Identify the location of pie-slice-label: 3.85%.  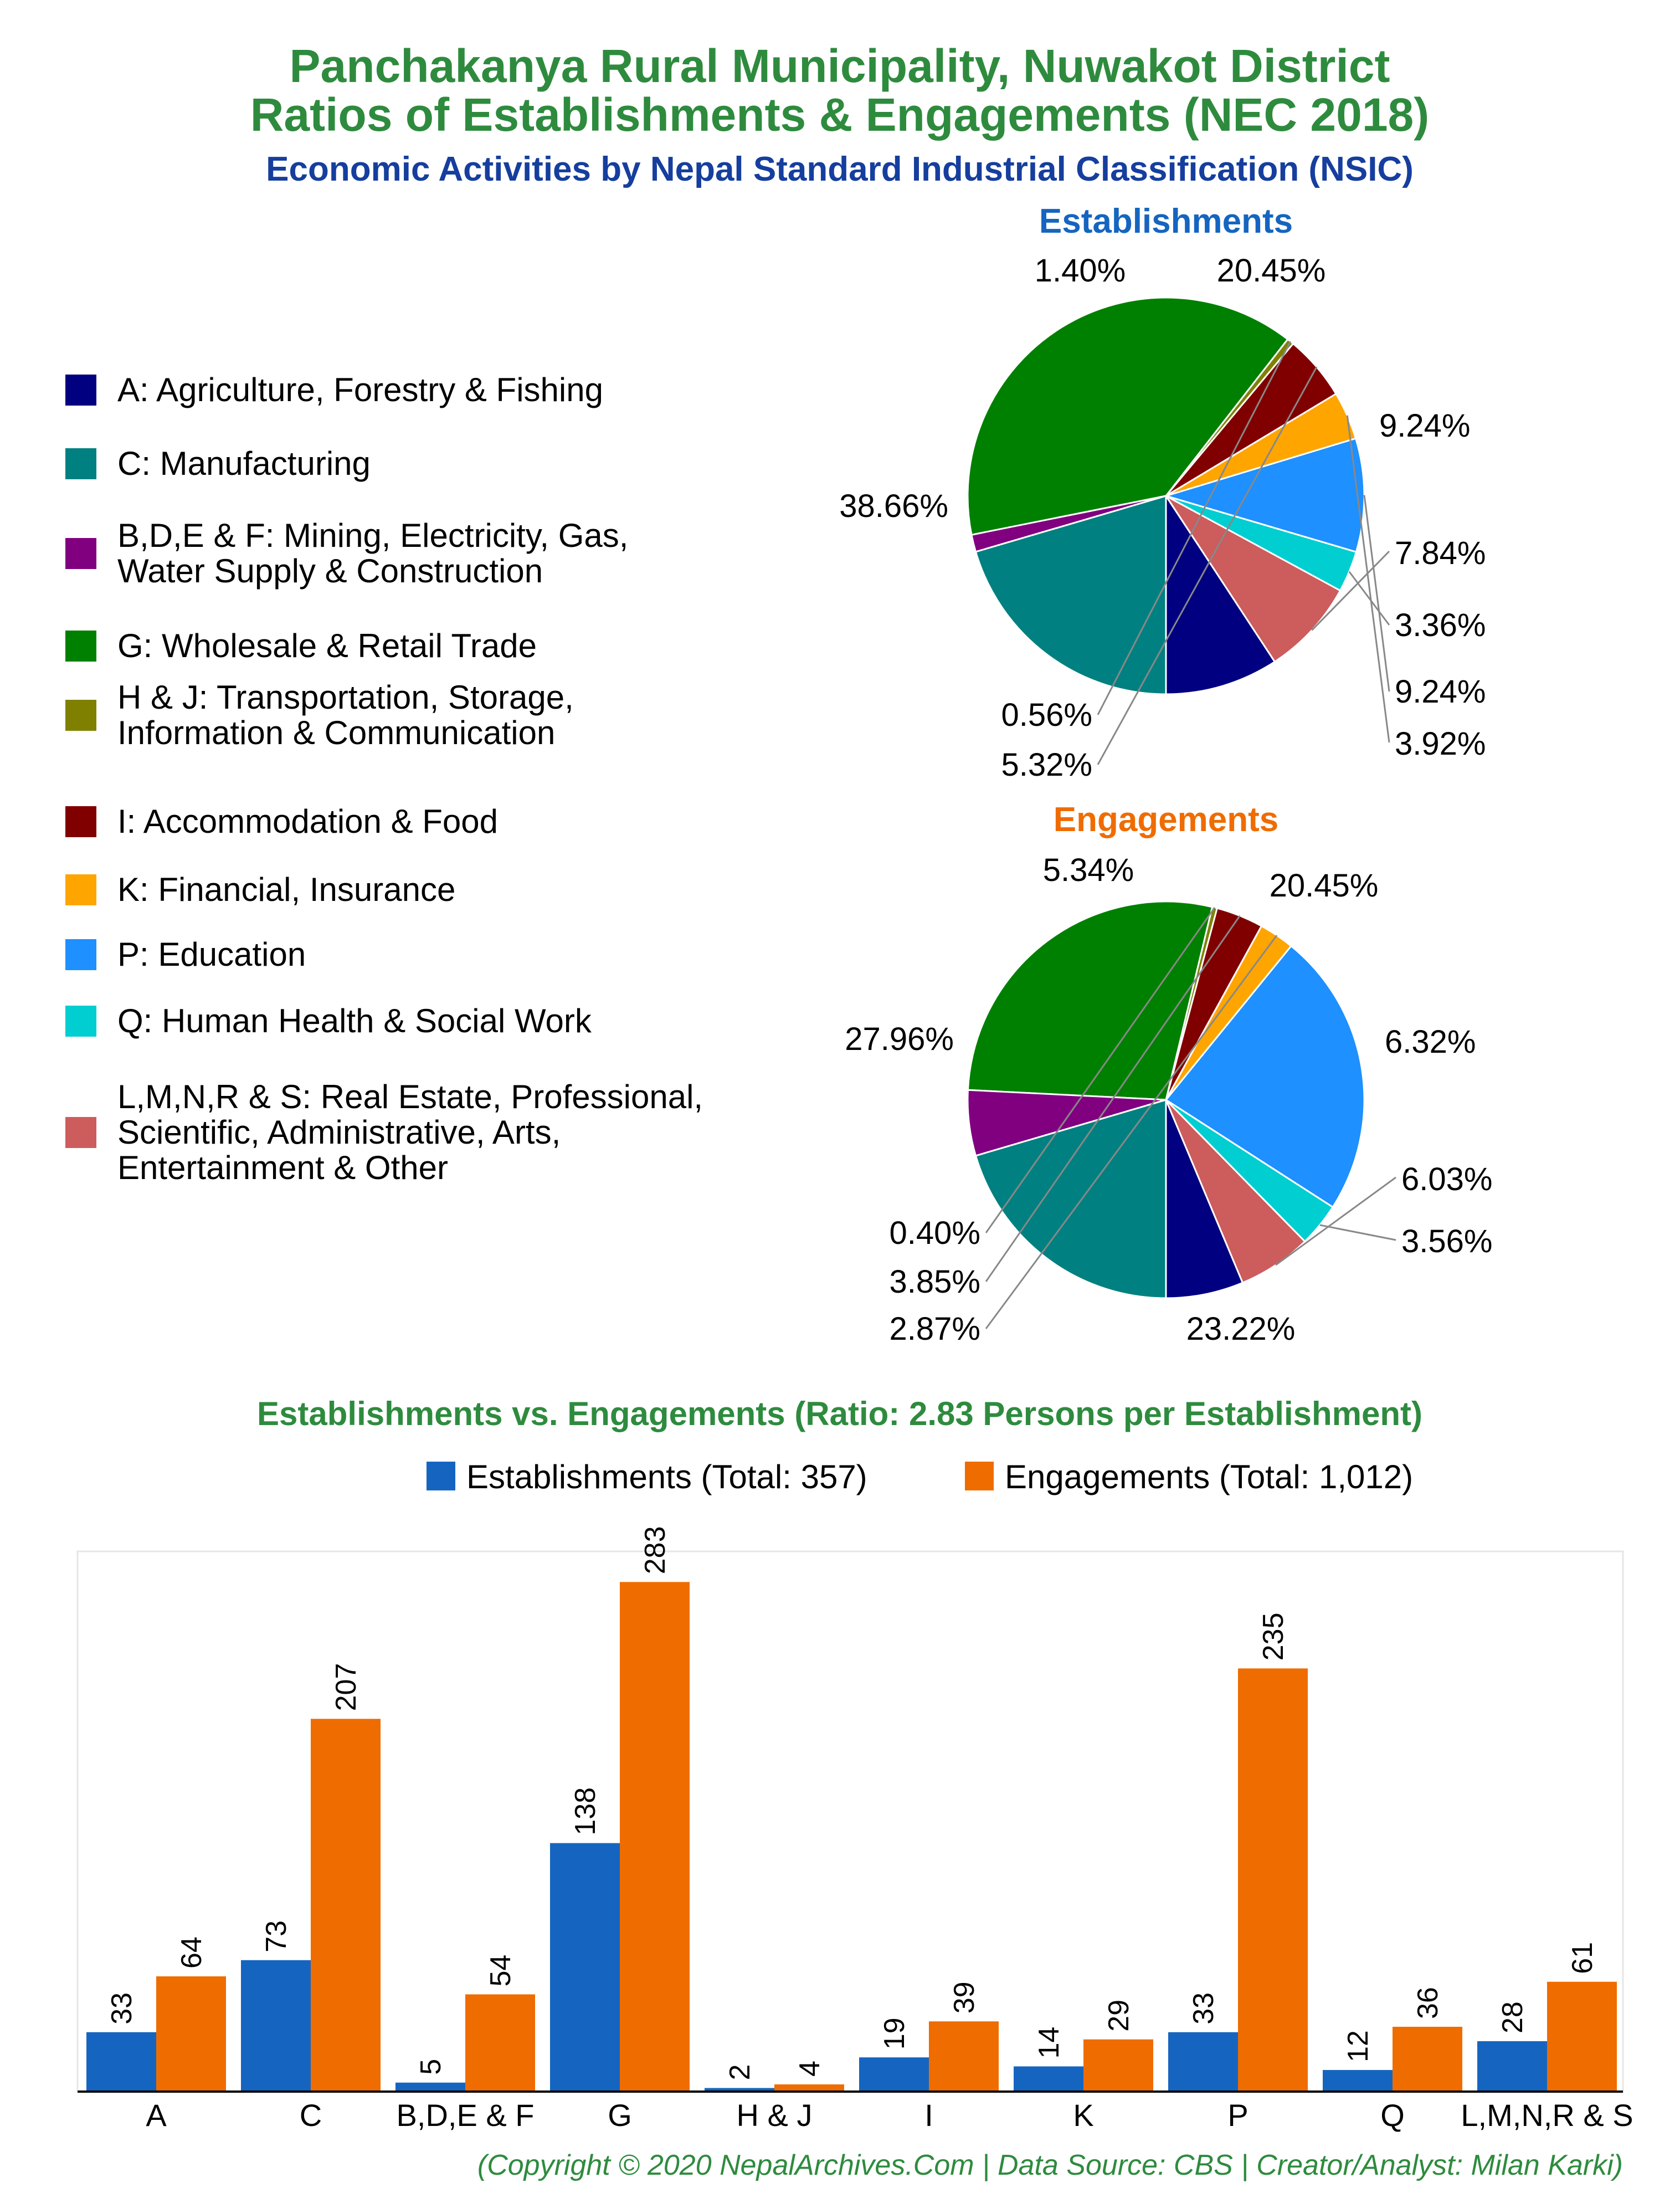
(935, 1282).